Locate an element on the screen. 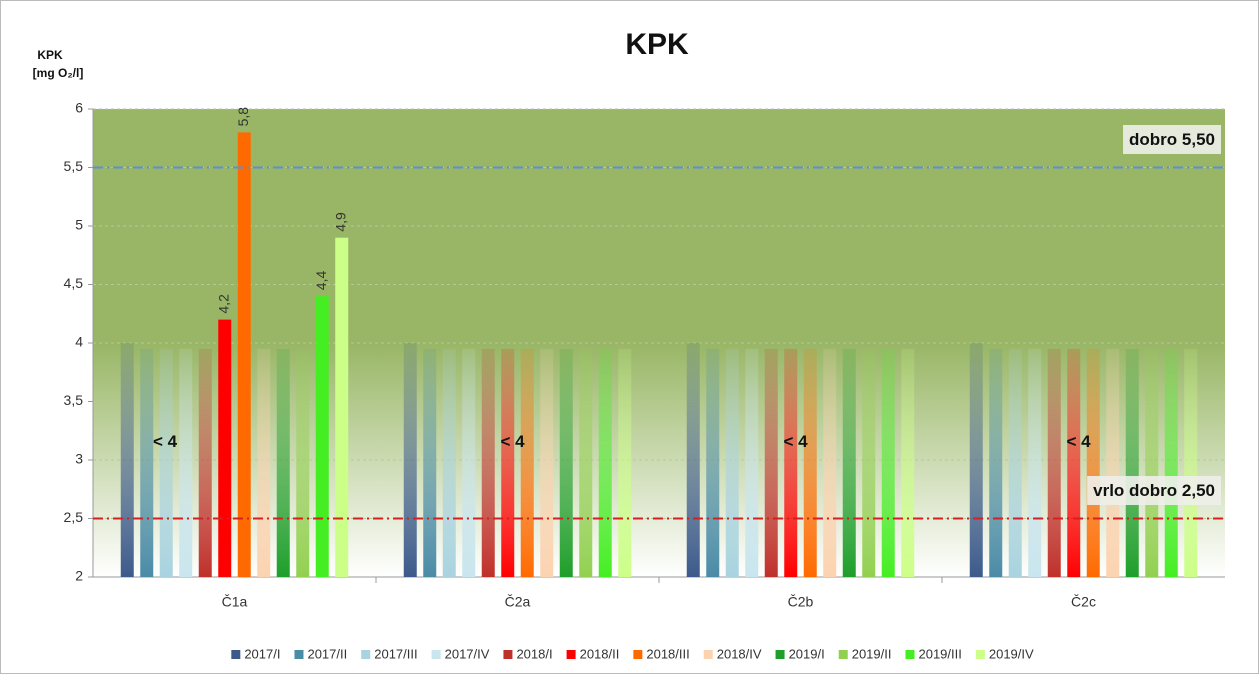 The height and width of the screenshot is (674, 1259). data-label: 4,4 is located at coordinates (321, 281).